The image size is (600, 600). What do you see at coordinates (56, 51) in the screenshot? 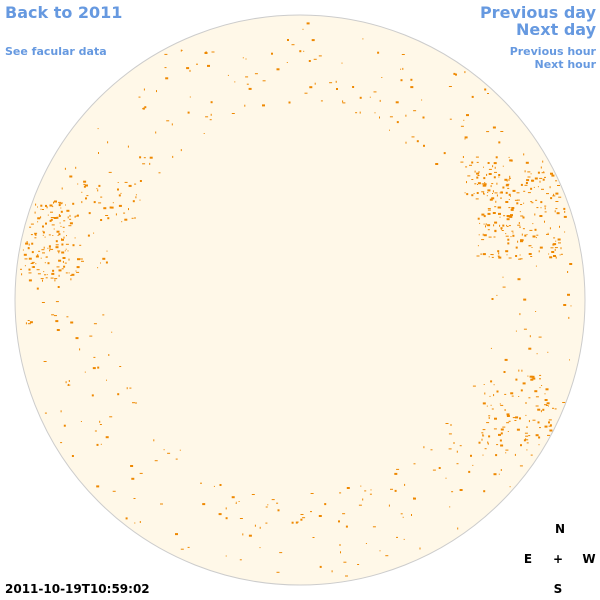
I see `see-facular-data-link: See facular data` at bounding box center [56, 51].